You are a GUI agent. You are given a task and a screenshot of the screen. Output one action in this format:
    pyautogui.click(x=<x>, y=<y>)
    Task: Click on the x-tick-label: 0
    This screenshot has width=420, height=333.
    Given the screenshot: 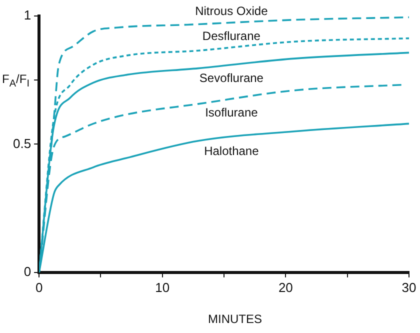 What is the action you would take?
    pyautogui.click(x=39, y=287)
    